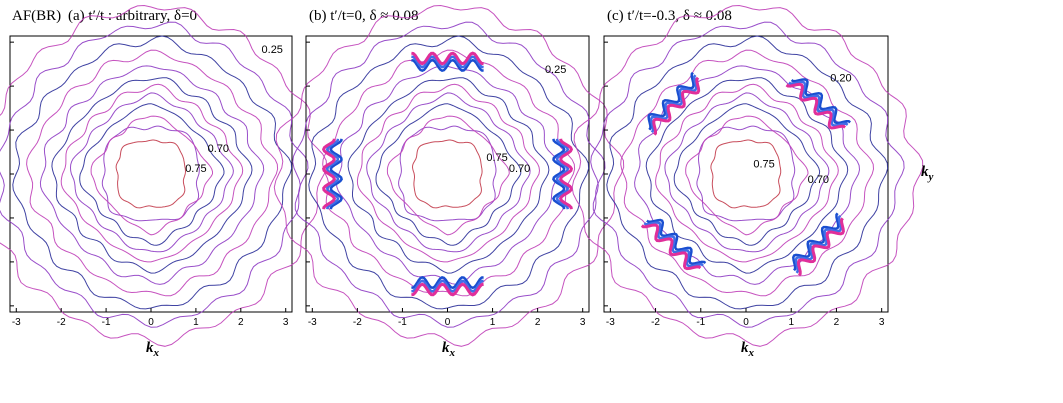 The image size is (1063, 403). Describe the element at coordinates (802, 129) in the screenshot. I see `panel-c-level-labels: 0.20 0.75 0.70` at that location.